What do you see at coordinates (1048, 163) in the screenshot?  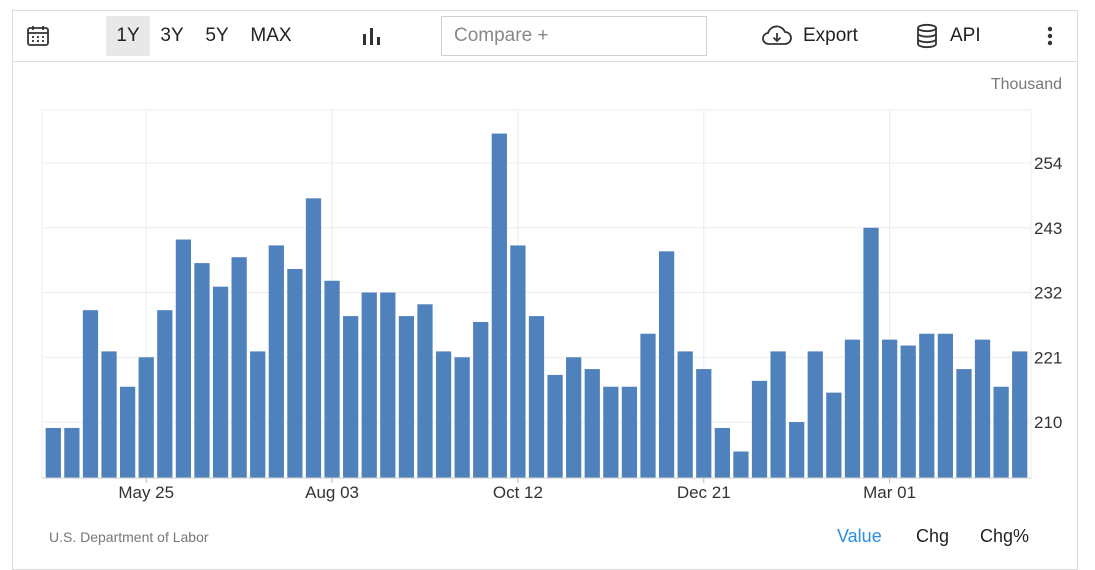 I see `y-tick-label: 254` at bounding box center [1048, 163].